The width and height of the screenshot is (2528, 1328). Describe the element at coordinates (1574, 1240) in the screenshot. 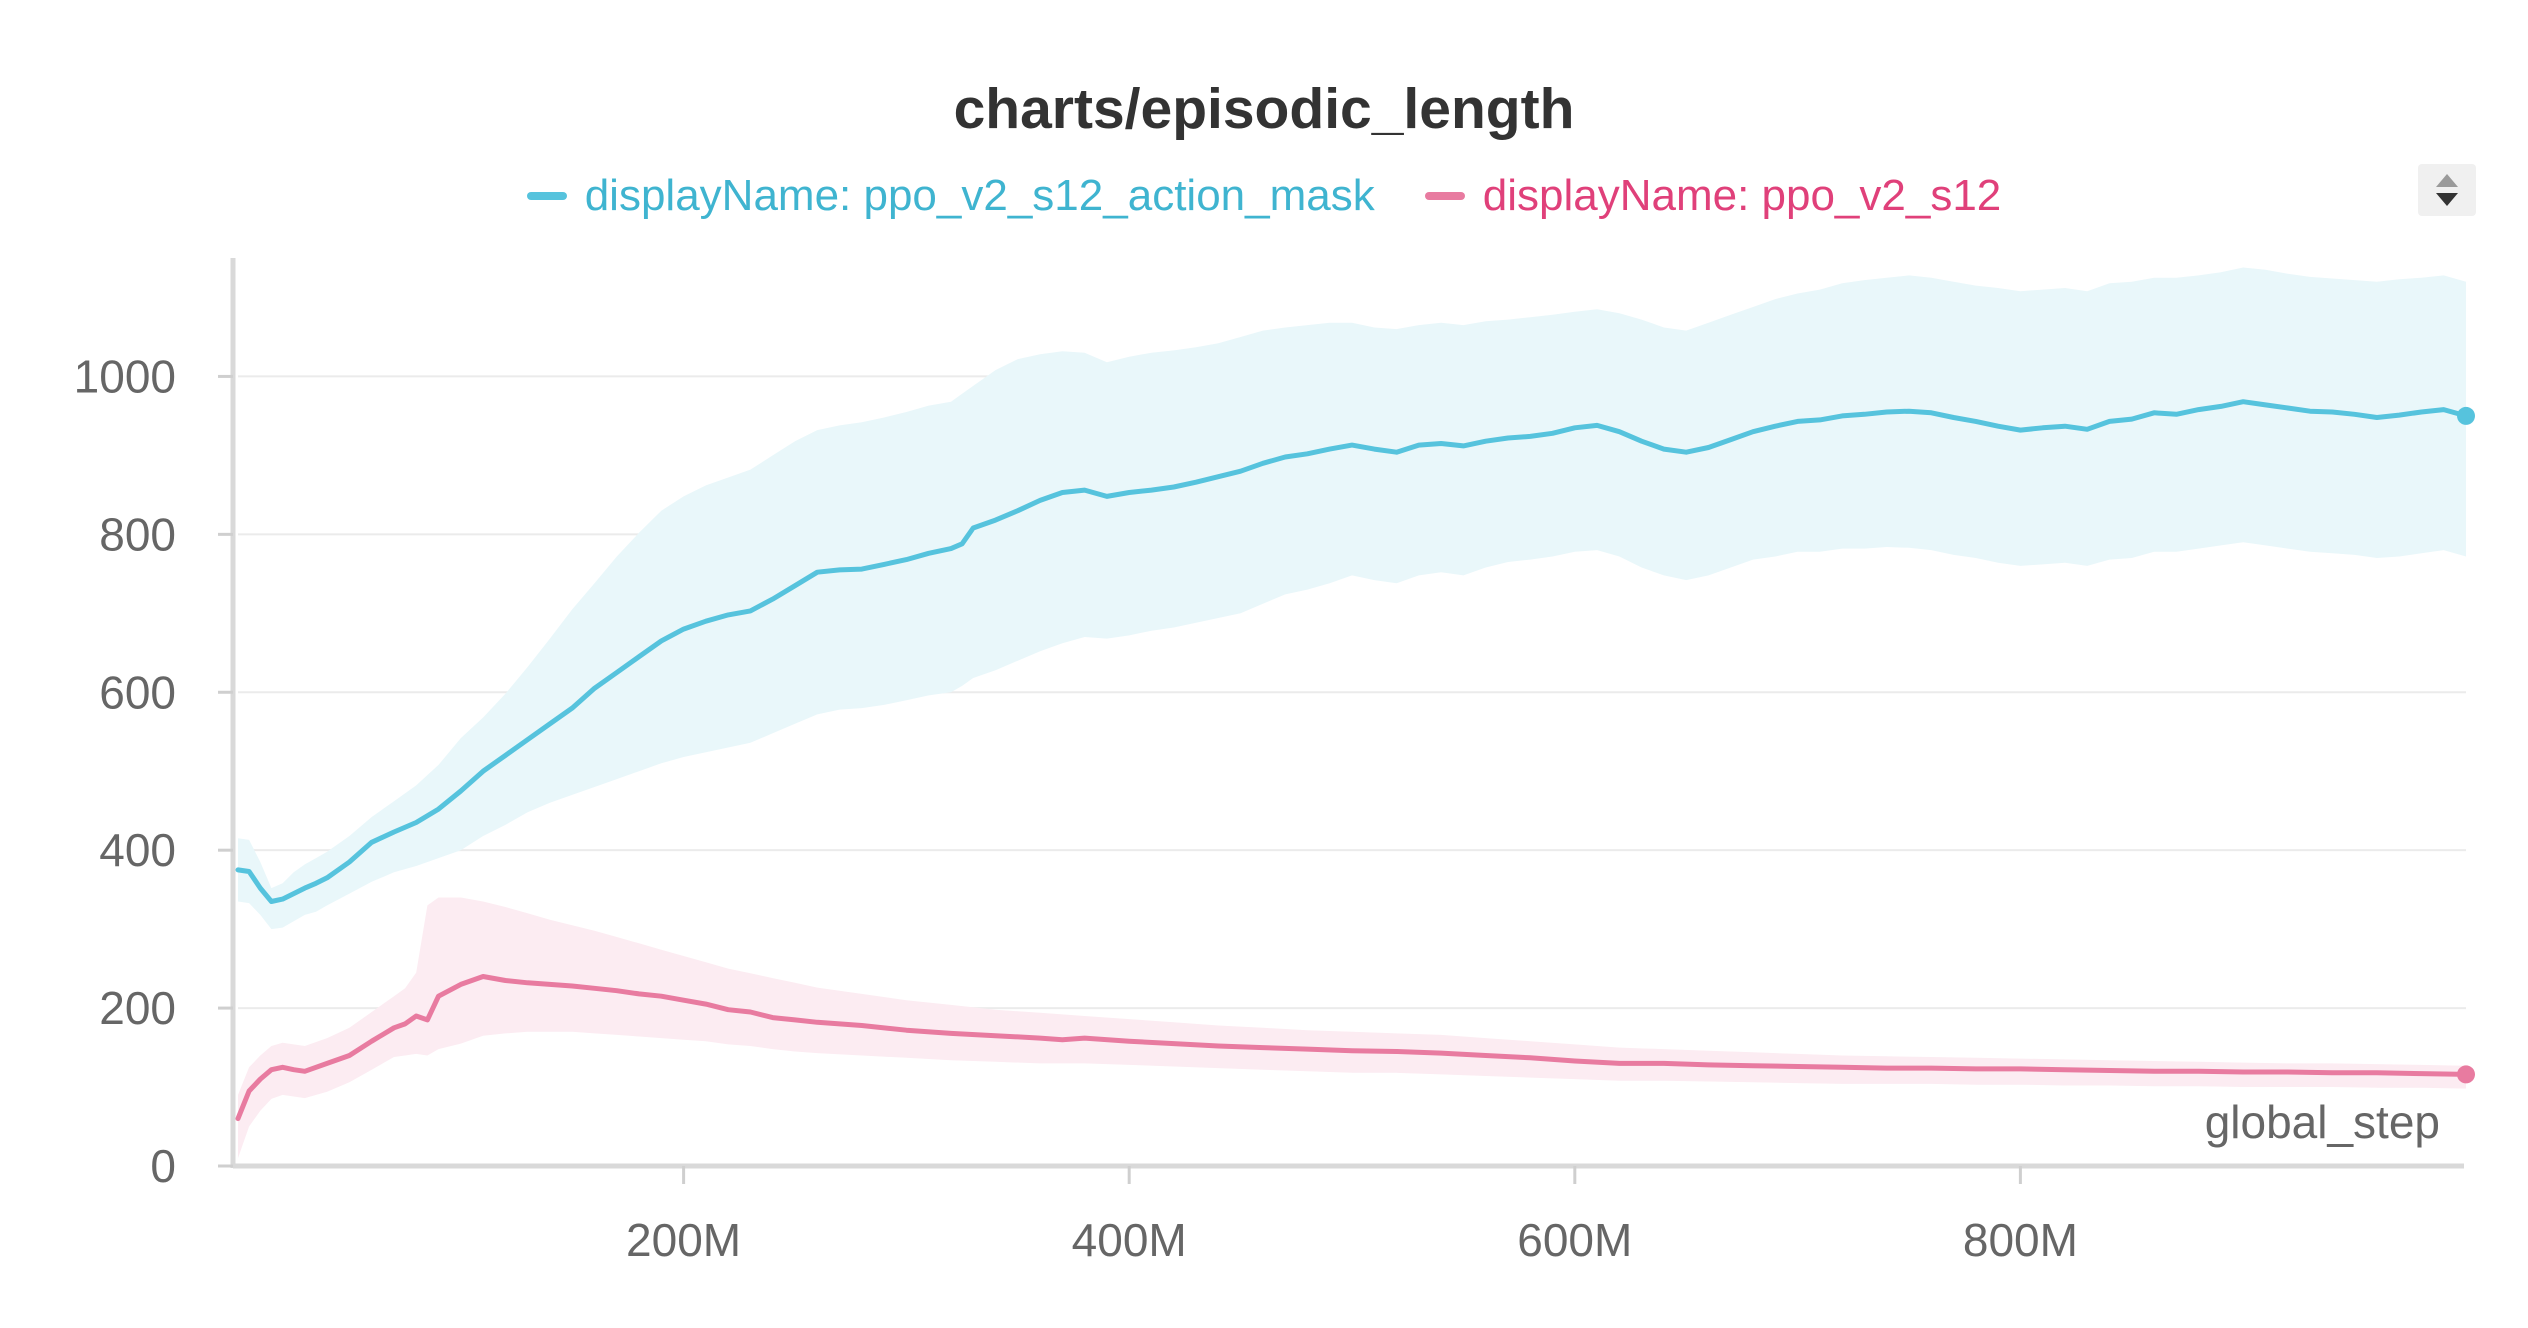

I see `x-tick-label: 600M` at that location.